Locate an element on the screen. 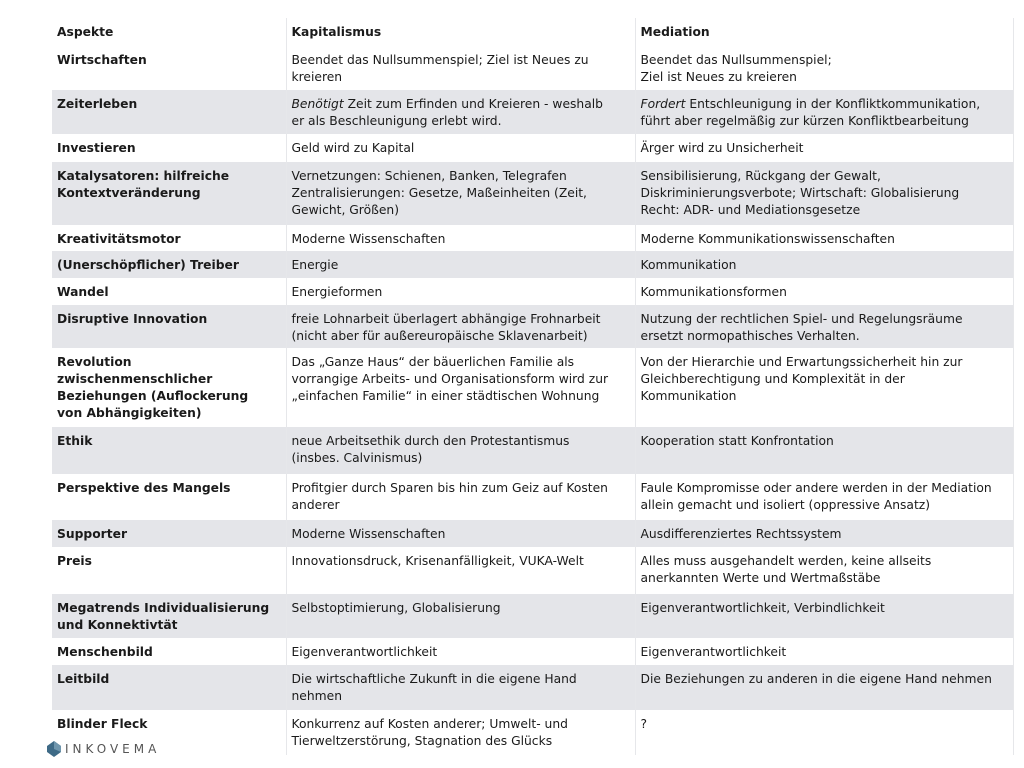  mediation-cell: Kommunikationsformen is located at coordinates (824, 291).